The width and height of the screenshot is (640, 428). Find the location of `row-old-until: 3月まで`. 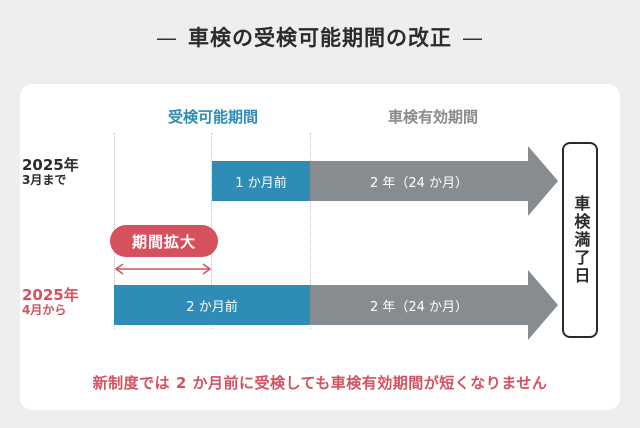

row-old-until: 3月まで is located at coordinates (44, 180).